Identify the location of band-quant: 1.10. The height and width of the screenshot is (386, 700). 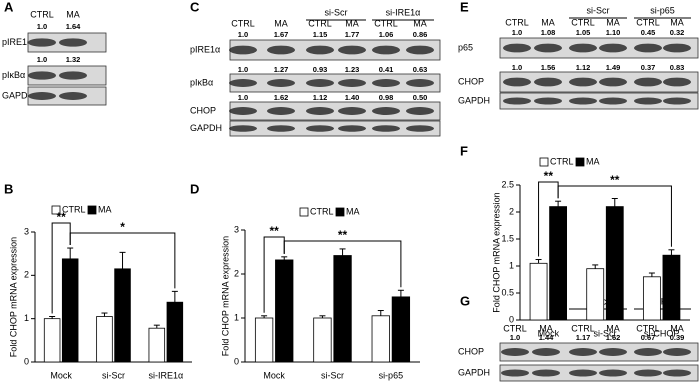
(613, 32).